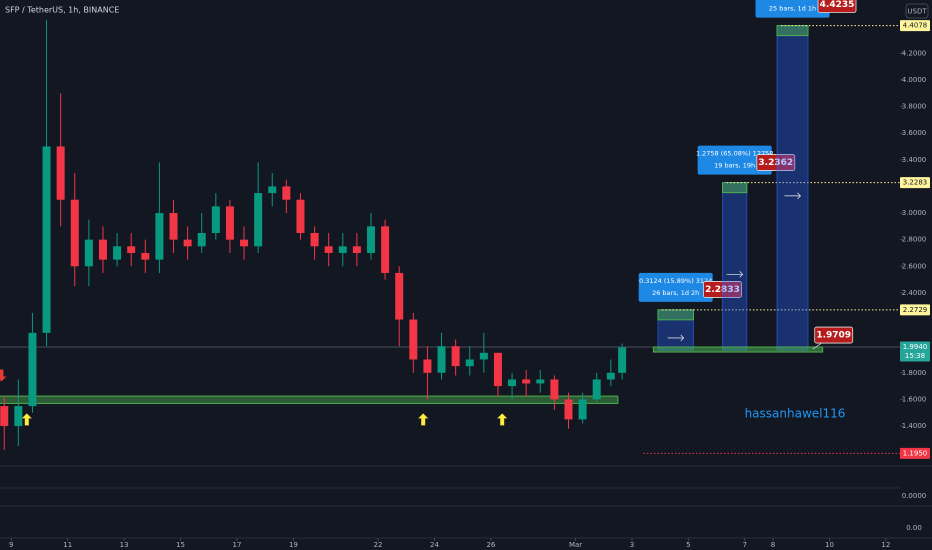 The width and height of the screenshot is (932, 550). I want to click on currency: USDT, so click(917, 12).